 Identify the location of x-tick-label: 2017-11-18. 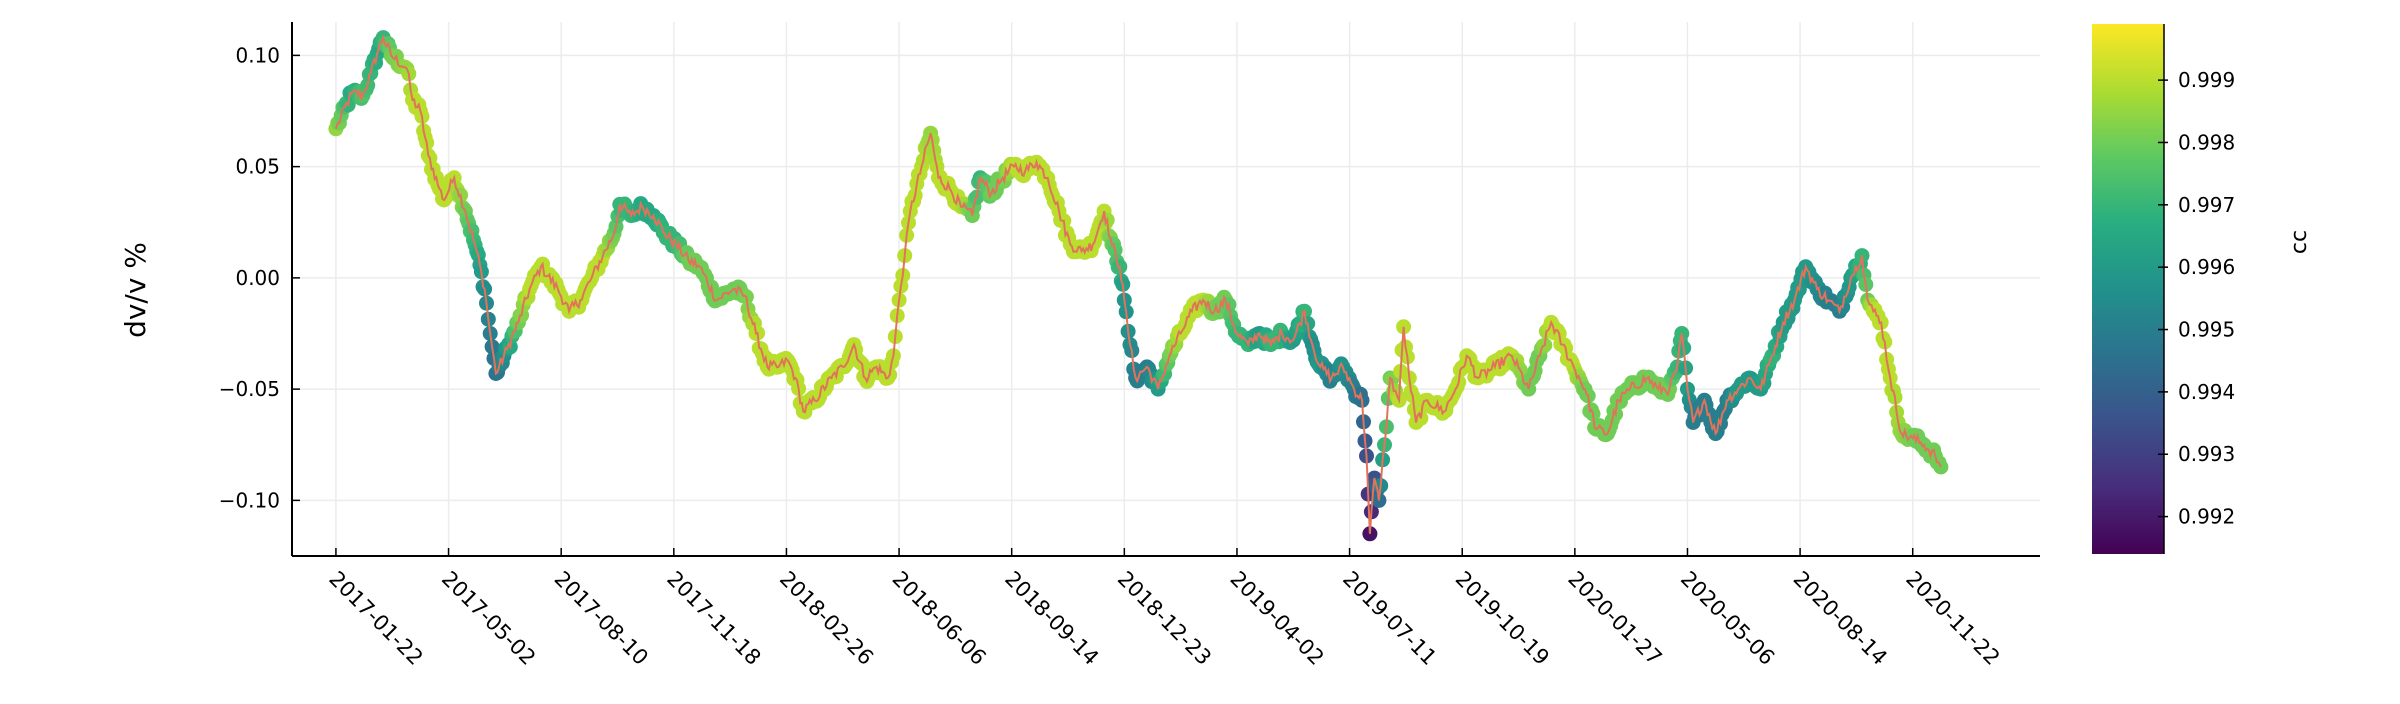
(713, 618).